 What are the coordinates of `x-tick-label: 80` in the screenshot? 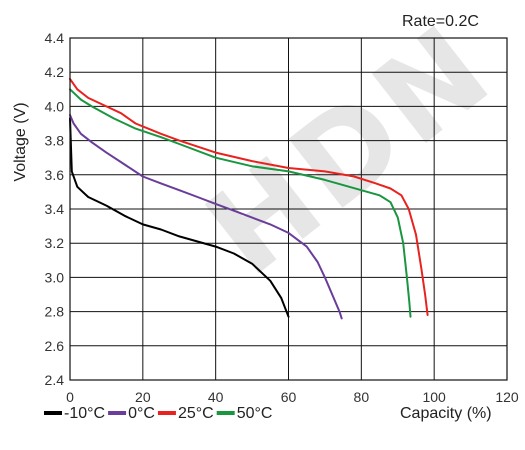 It's located at (362, 397).